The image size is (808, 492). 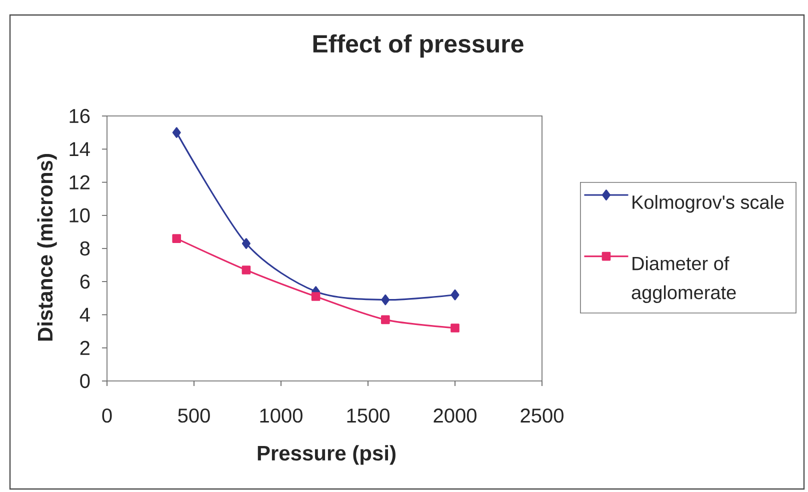 I want to click on legend-label: Diameter of agglomerate, so click(x=684, y=280).